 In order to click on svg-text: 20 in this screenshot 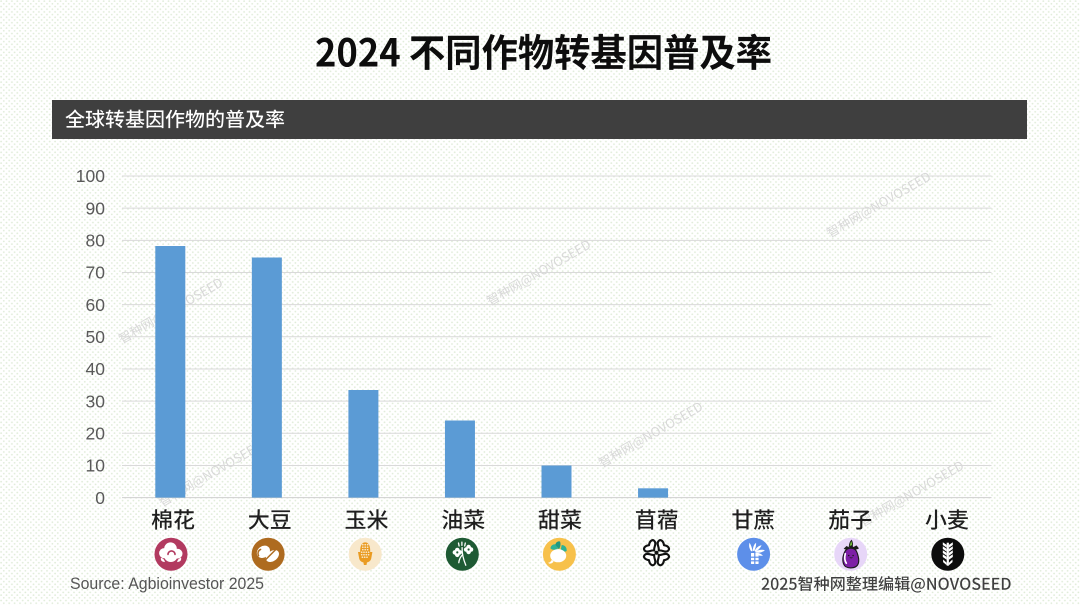, I will do `click(96, 433)`.